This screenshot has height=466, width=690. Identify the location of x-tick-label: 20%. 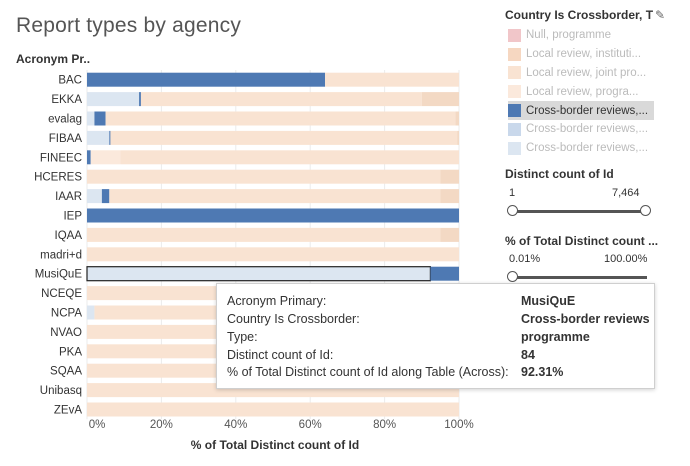
(161, 425).